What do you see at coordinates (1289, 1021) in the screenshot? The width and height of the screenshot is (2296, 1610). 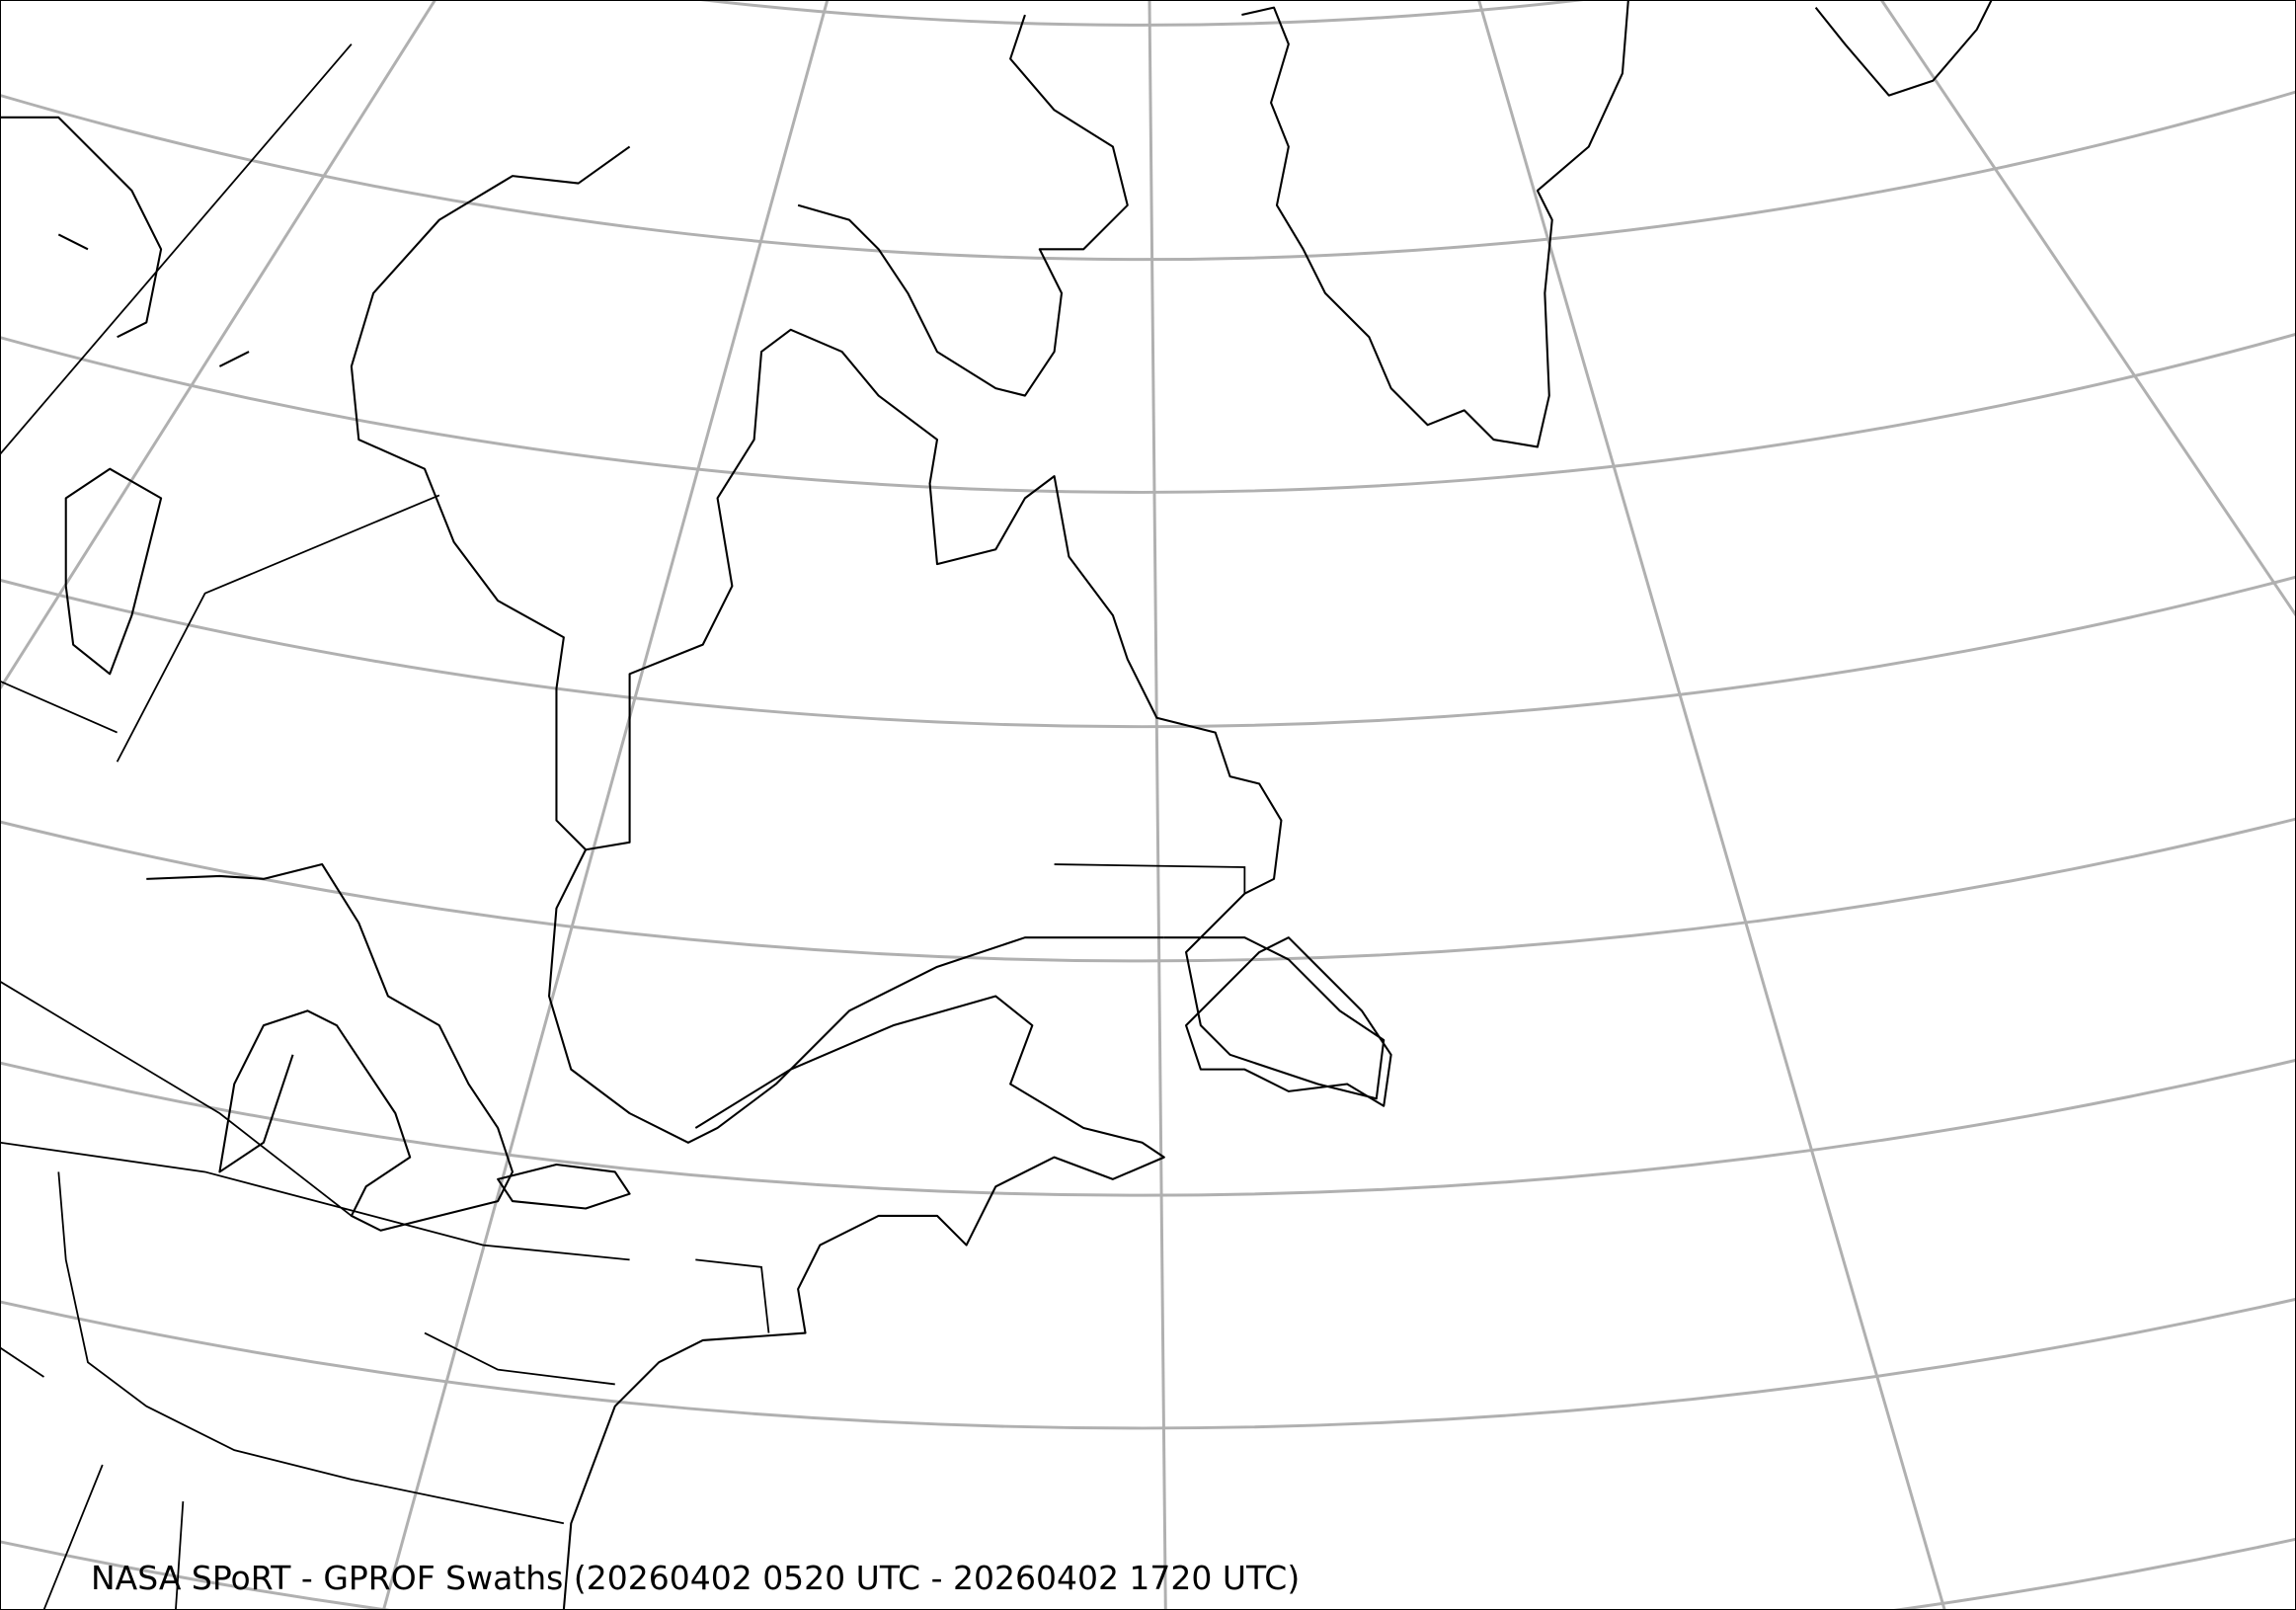 I see `newfoundland-coast` at bounding box center [1289, 1021].